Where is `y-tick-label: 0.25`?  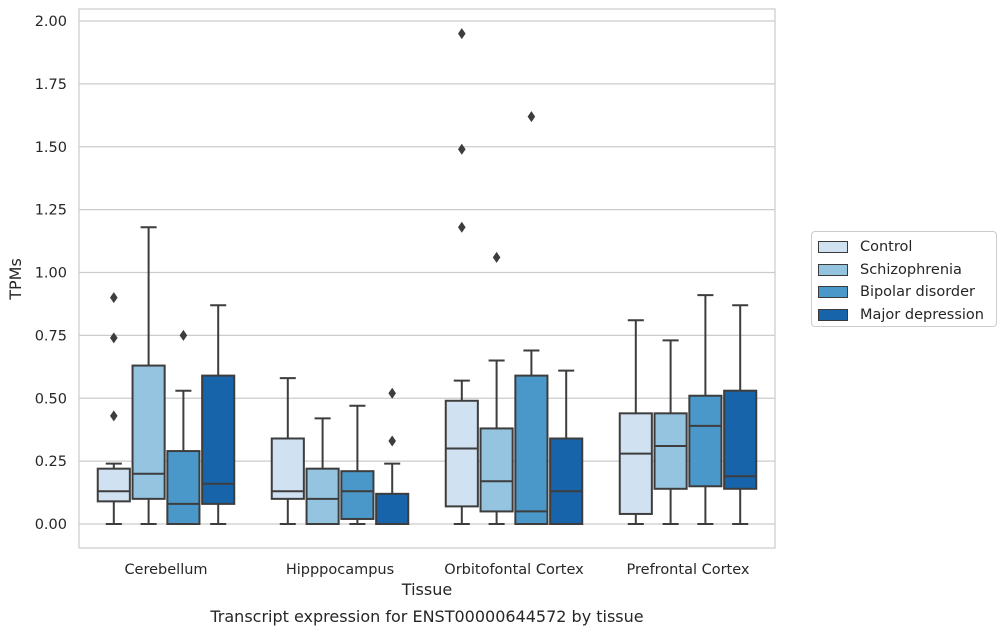
y-tick-label: 0.25 is located at coordinates (51, 462).